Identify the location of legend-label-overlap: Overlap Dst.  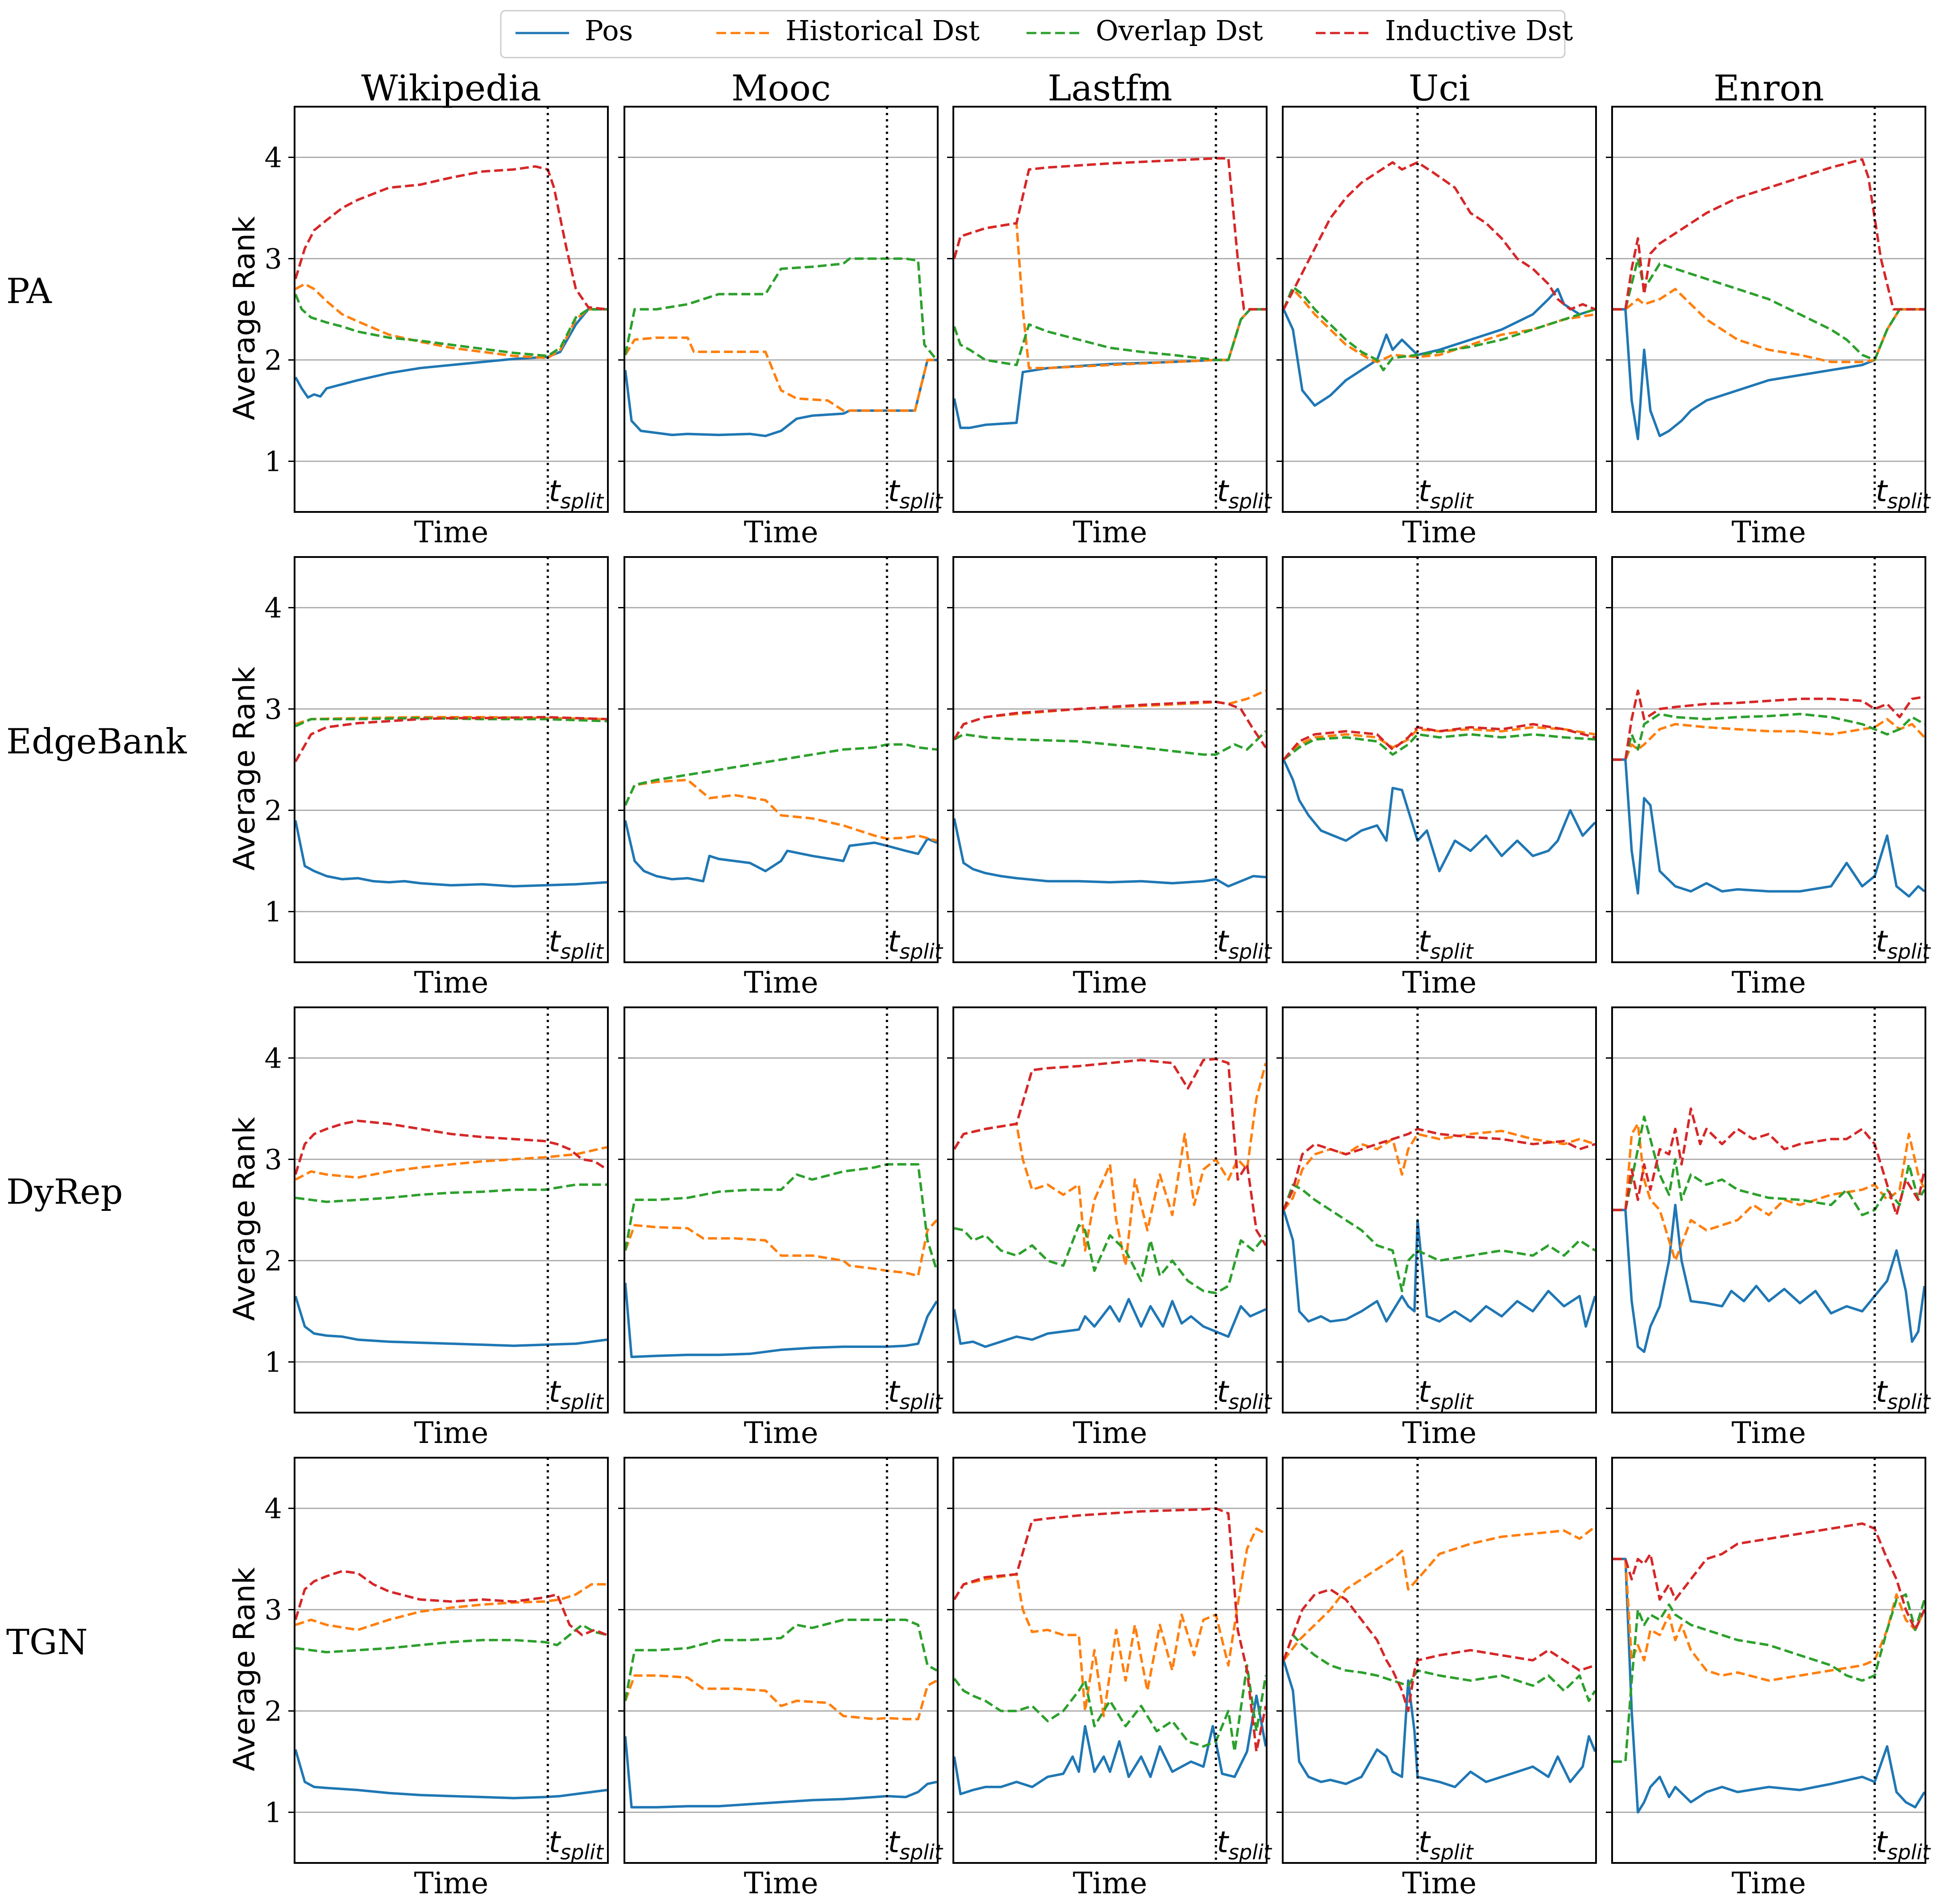
(1179, 30).